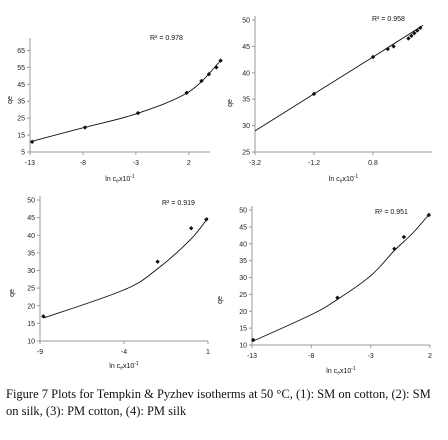 The height and width of the screenshot is (440, 448). I want to click on x-tick-label: 1, so click(208, 352).